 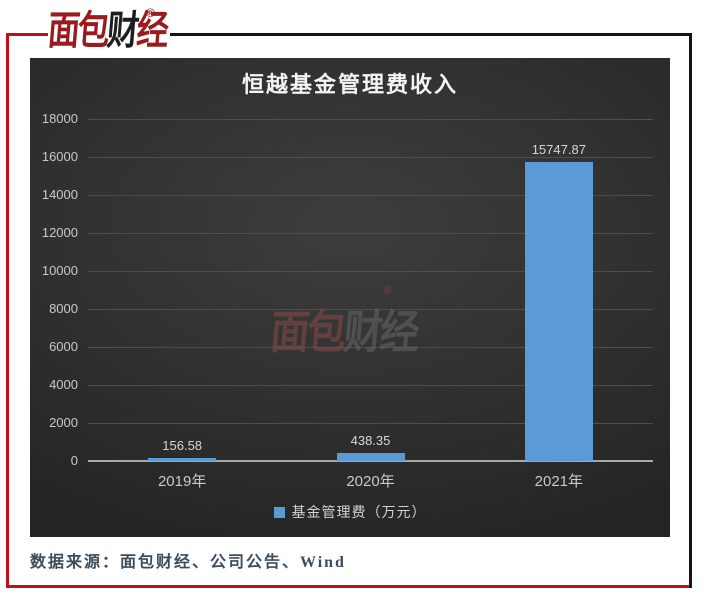 What do you see at coordinates (116, 32) in the screenshot?
I see `brand-logo: 面包财经 ®` at bounding box center [116, 32].